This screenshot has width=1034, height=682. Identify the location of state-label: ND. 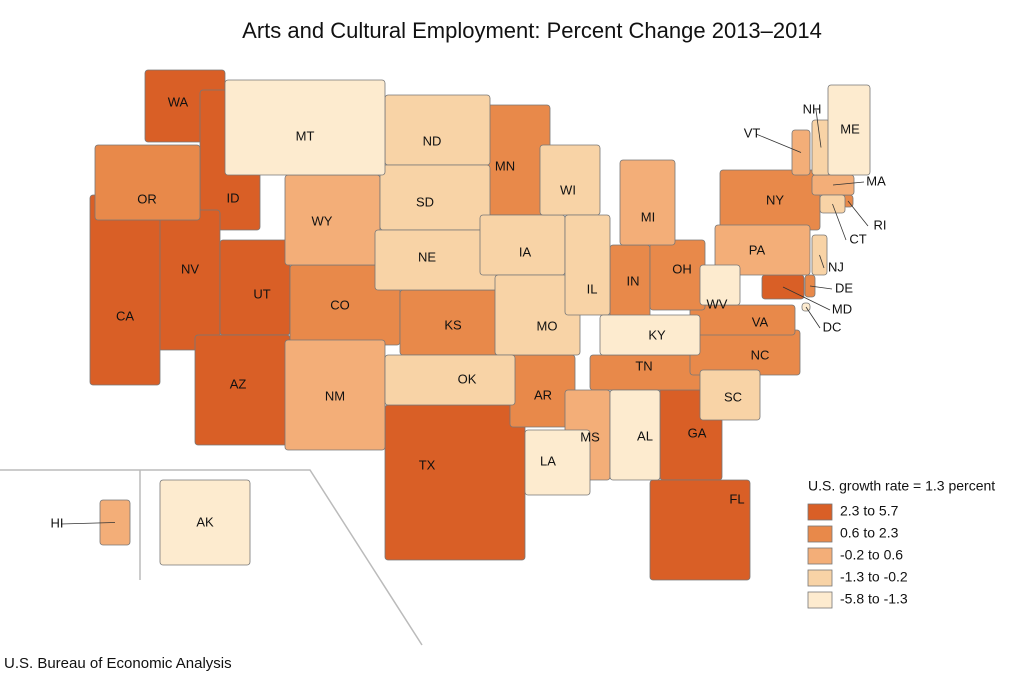
(432, 140).